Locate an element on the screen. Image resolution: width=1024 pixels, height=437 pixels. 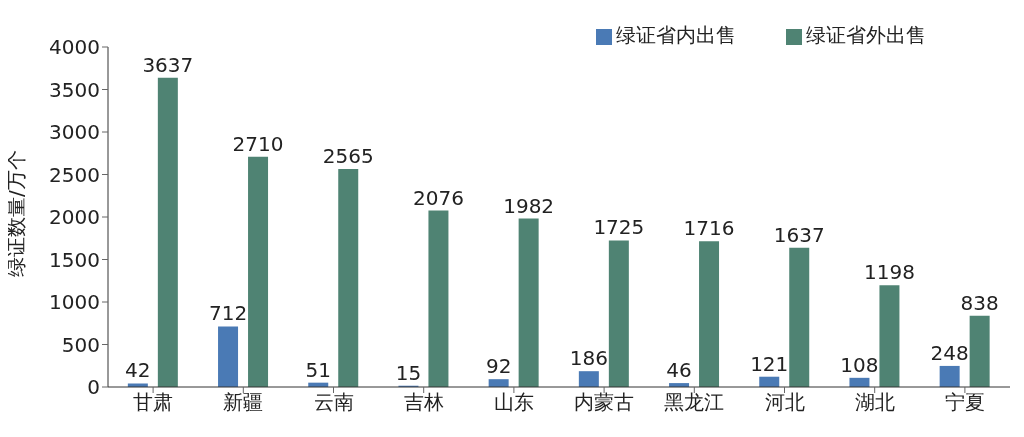
x-tick-label: 云南 is located at coordinates (333, 402).